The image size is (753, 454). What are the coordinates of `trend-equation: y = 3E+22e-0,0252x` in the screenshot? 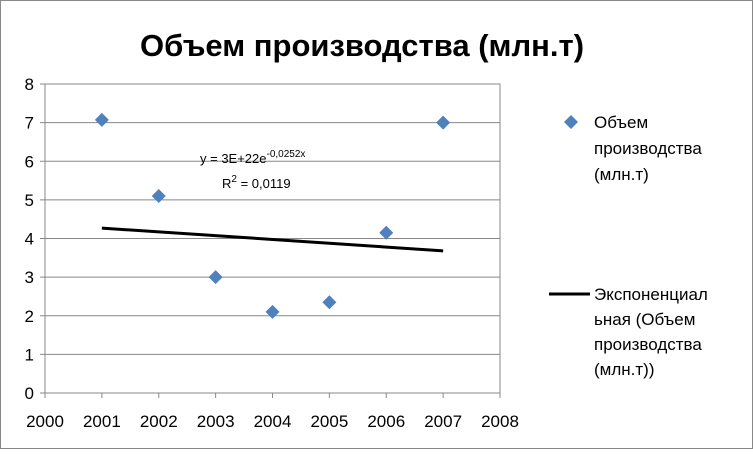 It's located at (252, 157).